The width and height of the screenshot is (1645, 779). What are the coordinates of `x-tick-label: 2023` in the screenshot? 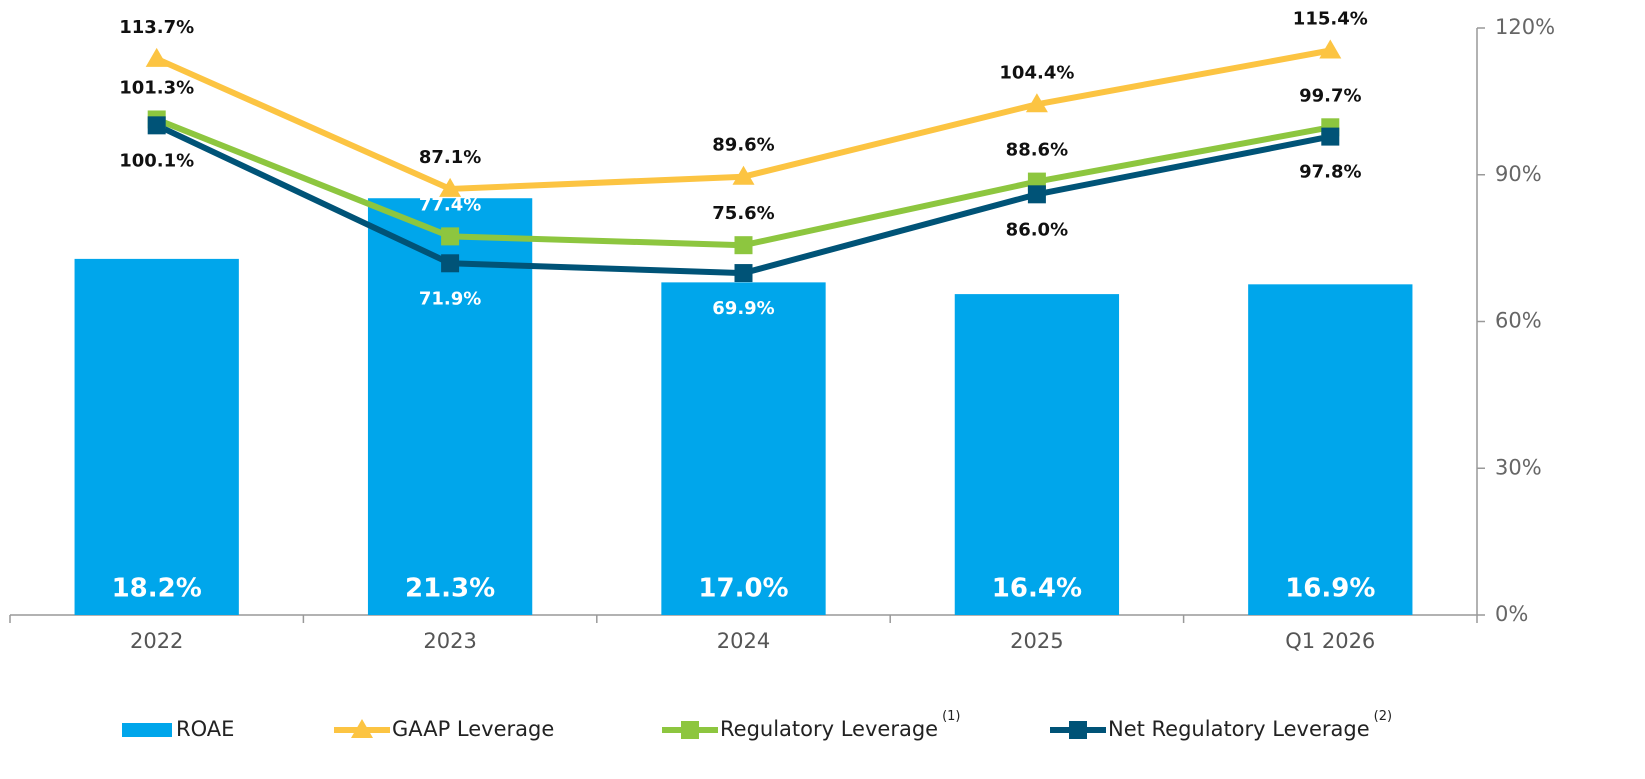 It's located at (449, 641).